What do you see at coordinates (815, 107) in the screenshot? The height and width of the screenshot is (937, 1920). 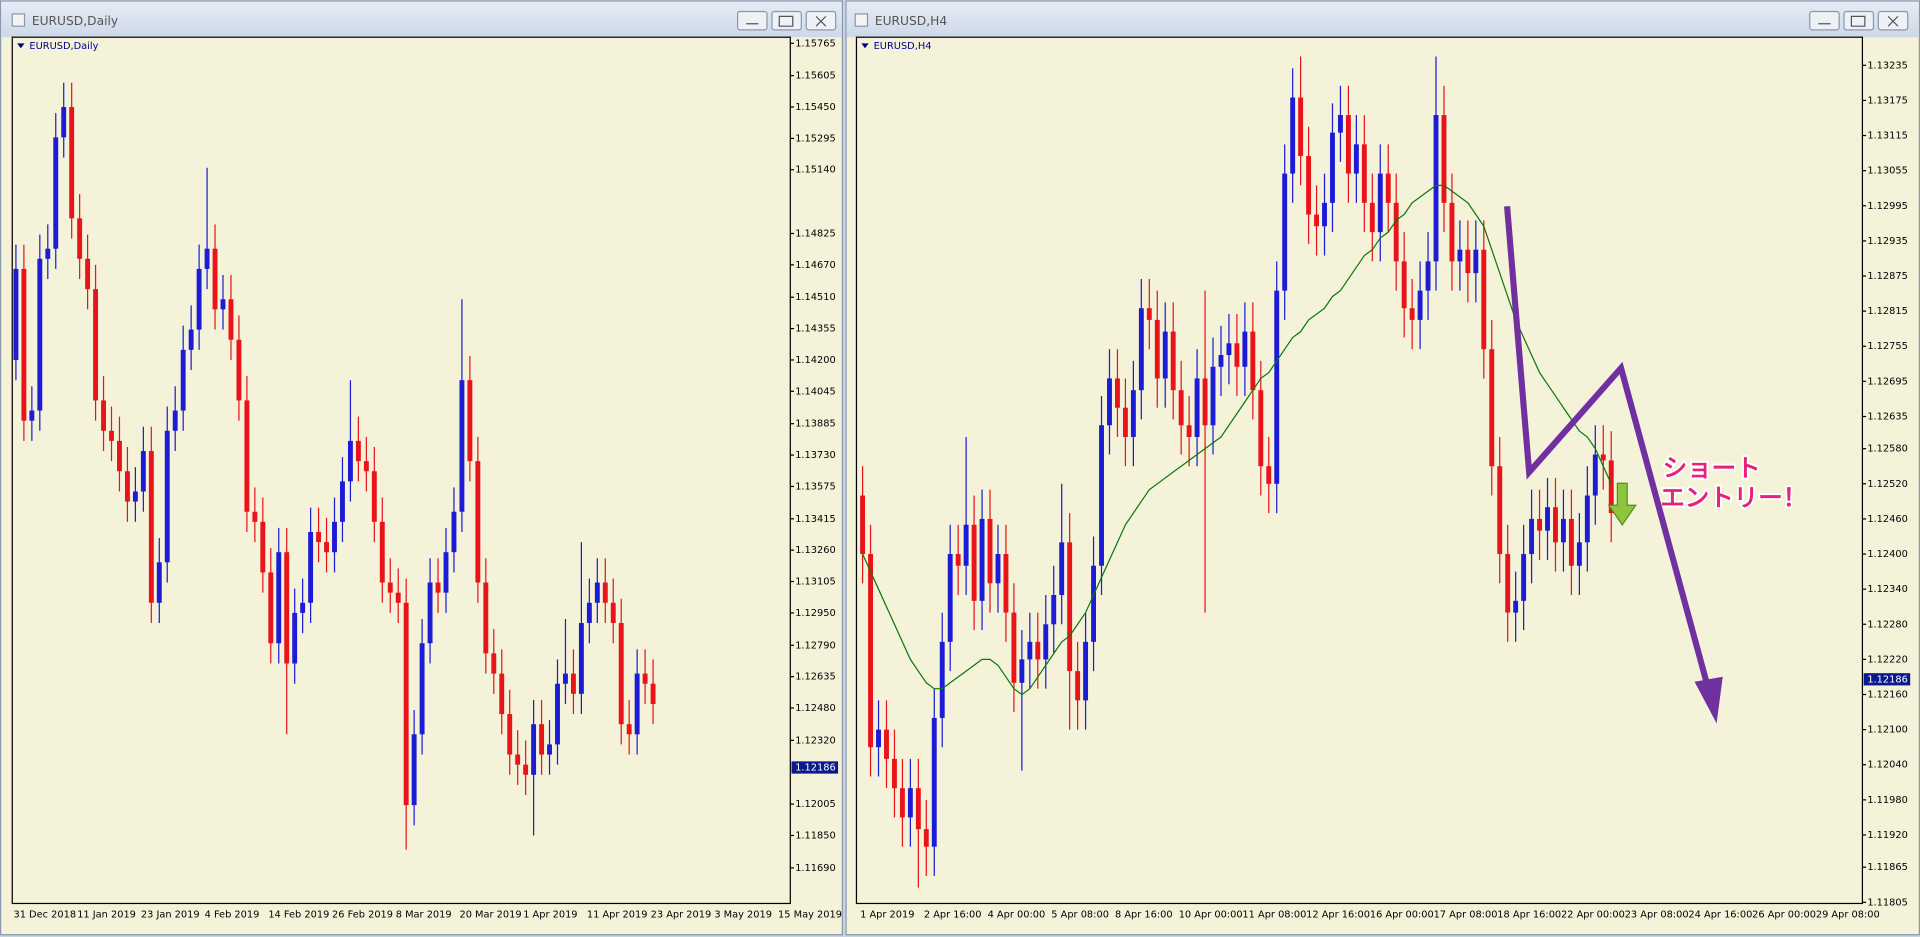 I see `y-tick-label: 1.15450` at bounding box center [815, 107].